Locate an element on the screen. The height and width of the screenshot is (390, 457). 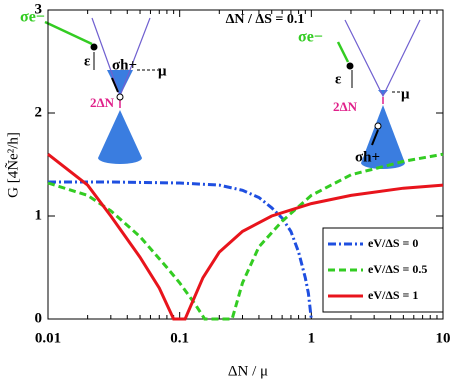
x-tick-label: 0.1 is located at coordinates (179, 338).